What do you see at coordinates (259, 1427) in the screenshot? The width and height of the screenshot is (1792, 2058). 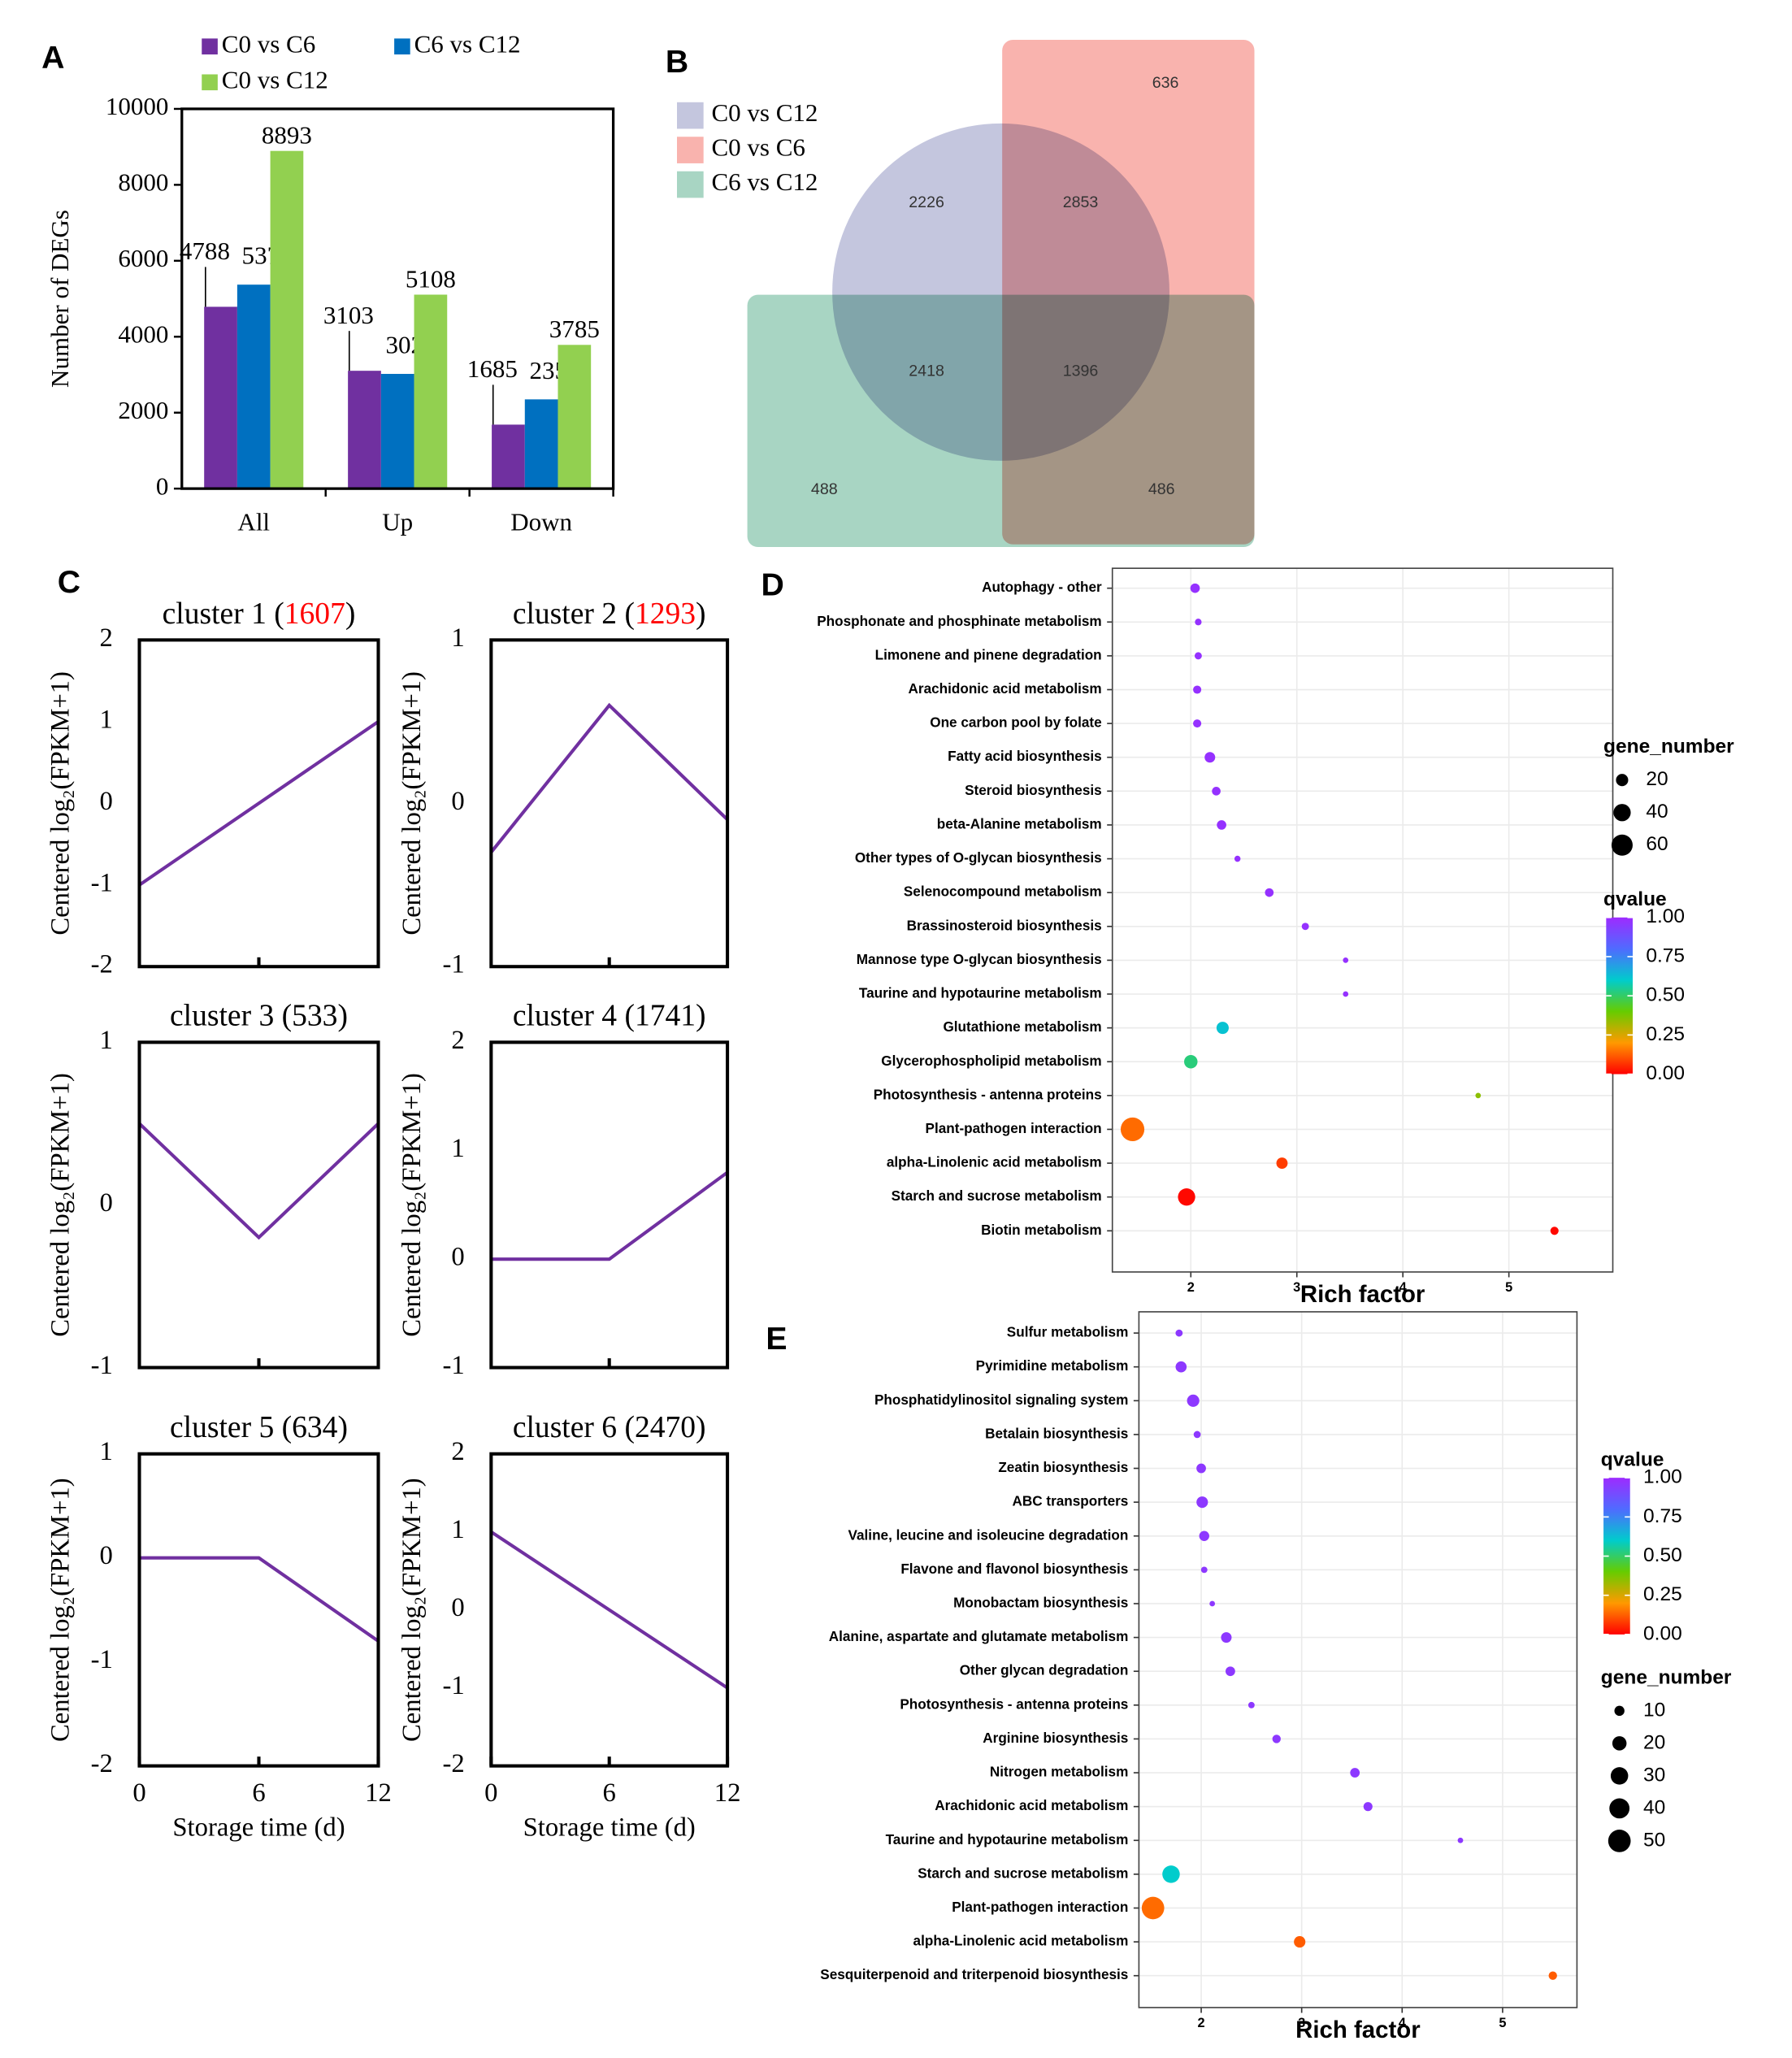 I see `chart-title: cluster 5 (634)` at bounding box center [259, 1427].